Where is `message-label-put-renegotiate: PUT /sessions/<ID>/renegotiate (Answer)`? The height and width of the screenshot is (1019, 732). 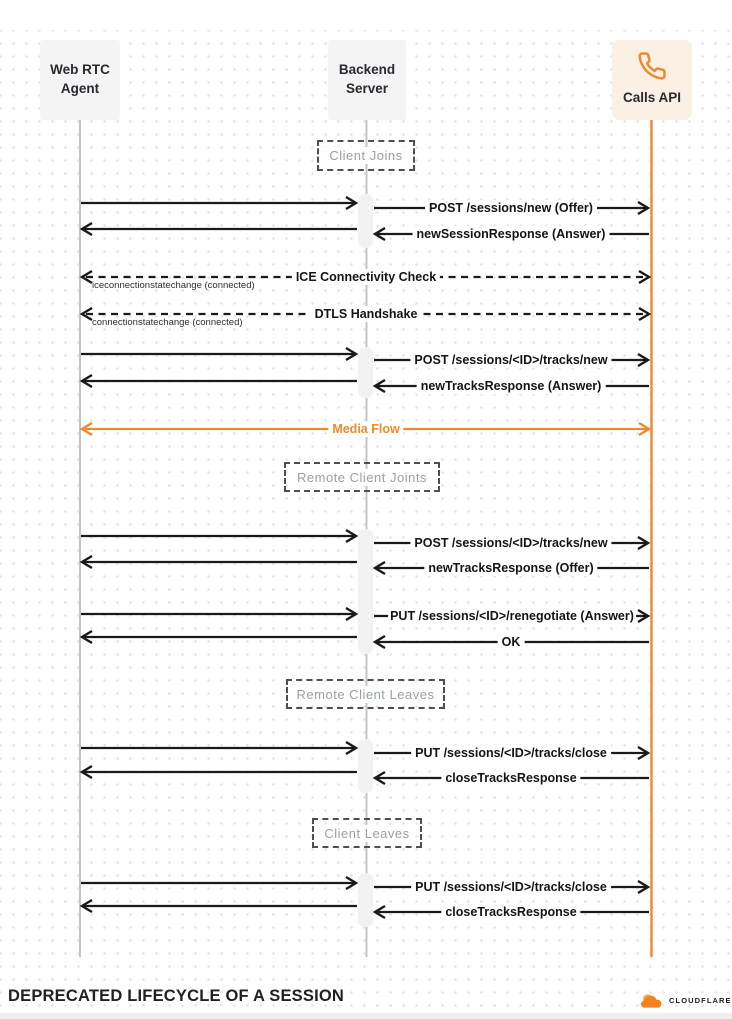 message-label-put-renegotiate: PUT /sessions/<ID>/renegotiate (Answer) is located at coordinates (512, 616).